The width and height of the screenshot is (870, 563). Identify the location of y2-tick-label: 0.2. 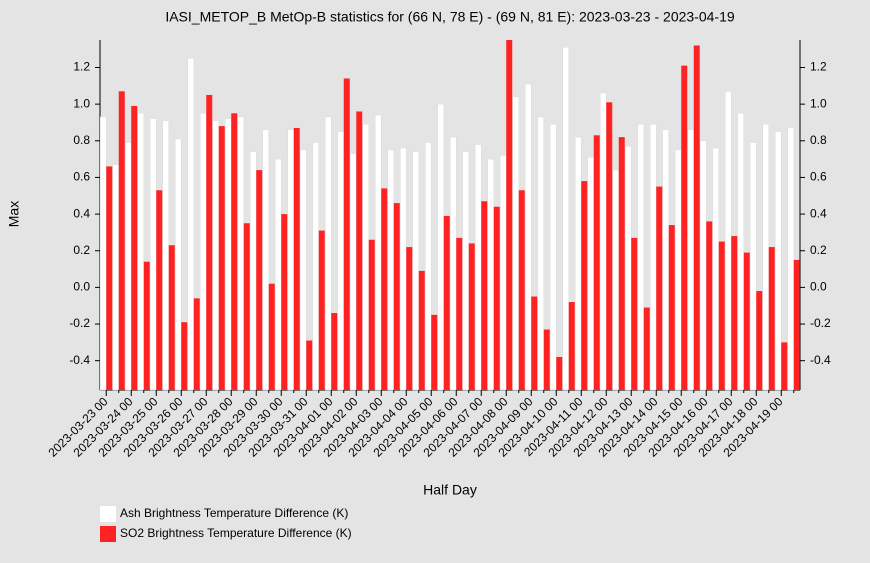
(818, 250).